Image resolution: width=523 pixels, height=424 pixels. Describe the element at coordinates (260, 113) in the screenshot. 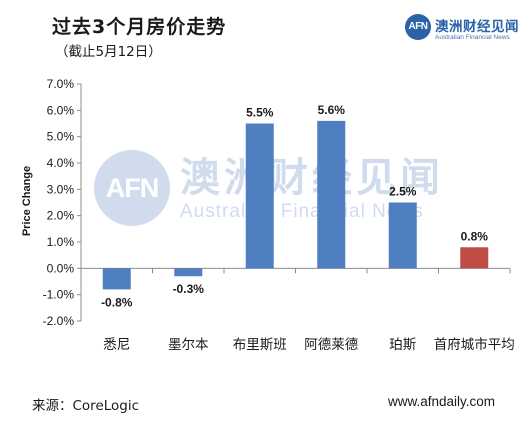

I see `data-label: 5.5%` at that location.